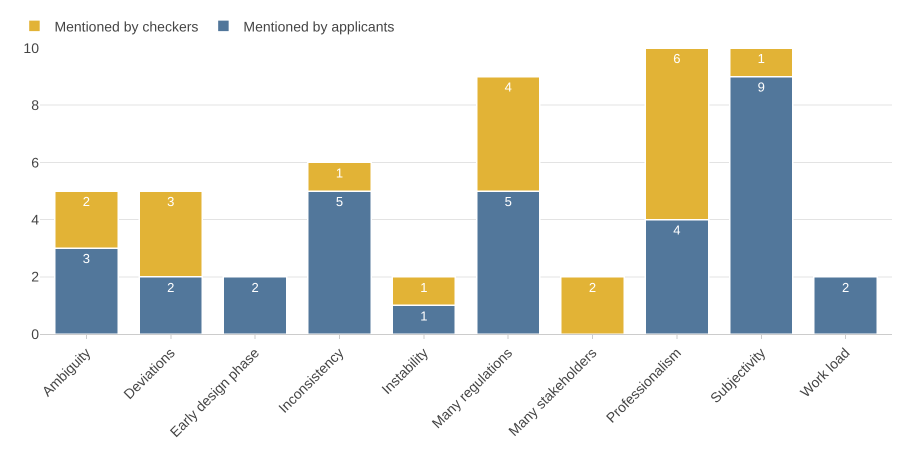 The width and height of the screenshot is (902, 450). Describe the element at coordinates (35, 162) in the screenshot. I see `y-tick-label: 6` at that location.